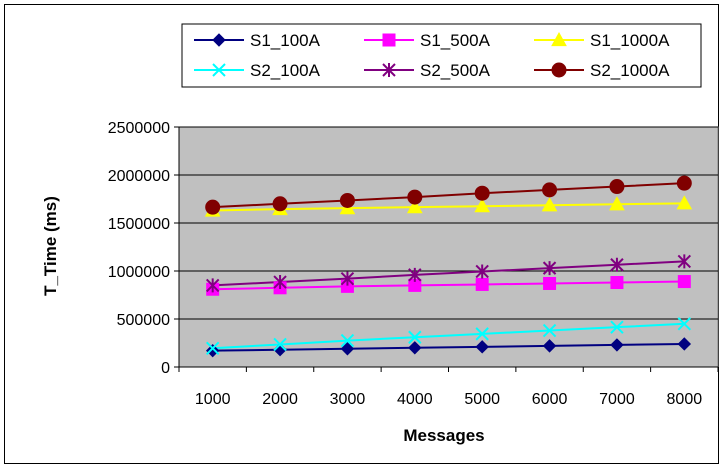  I want to click on legend-item: S1_100A, so click(257, 40).